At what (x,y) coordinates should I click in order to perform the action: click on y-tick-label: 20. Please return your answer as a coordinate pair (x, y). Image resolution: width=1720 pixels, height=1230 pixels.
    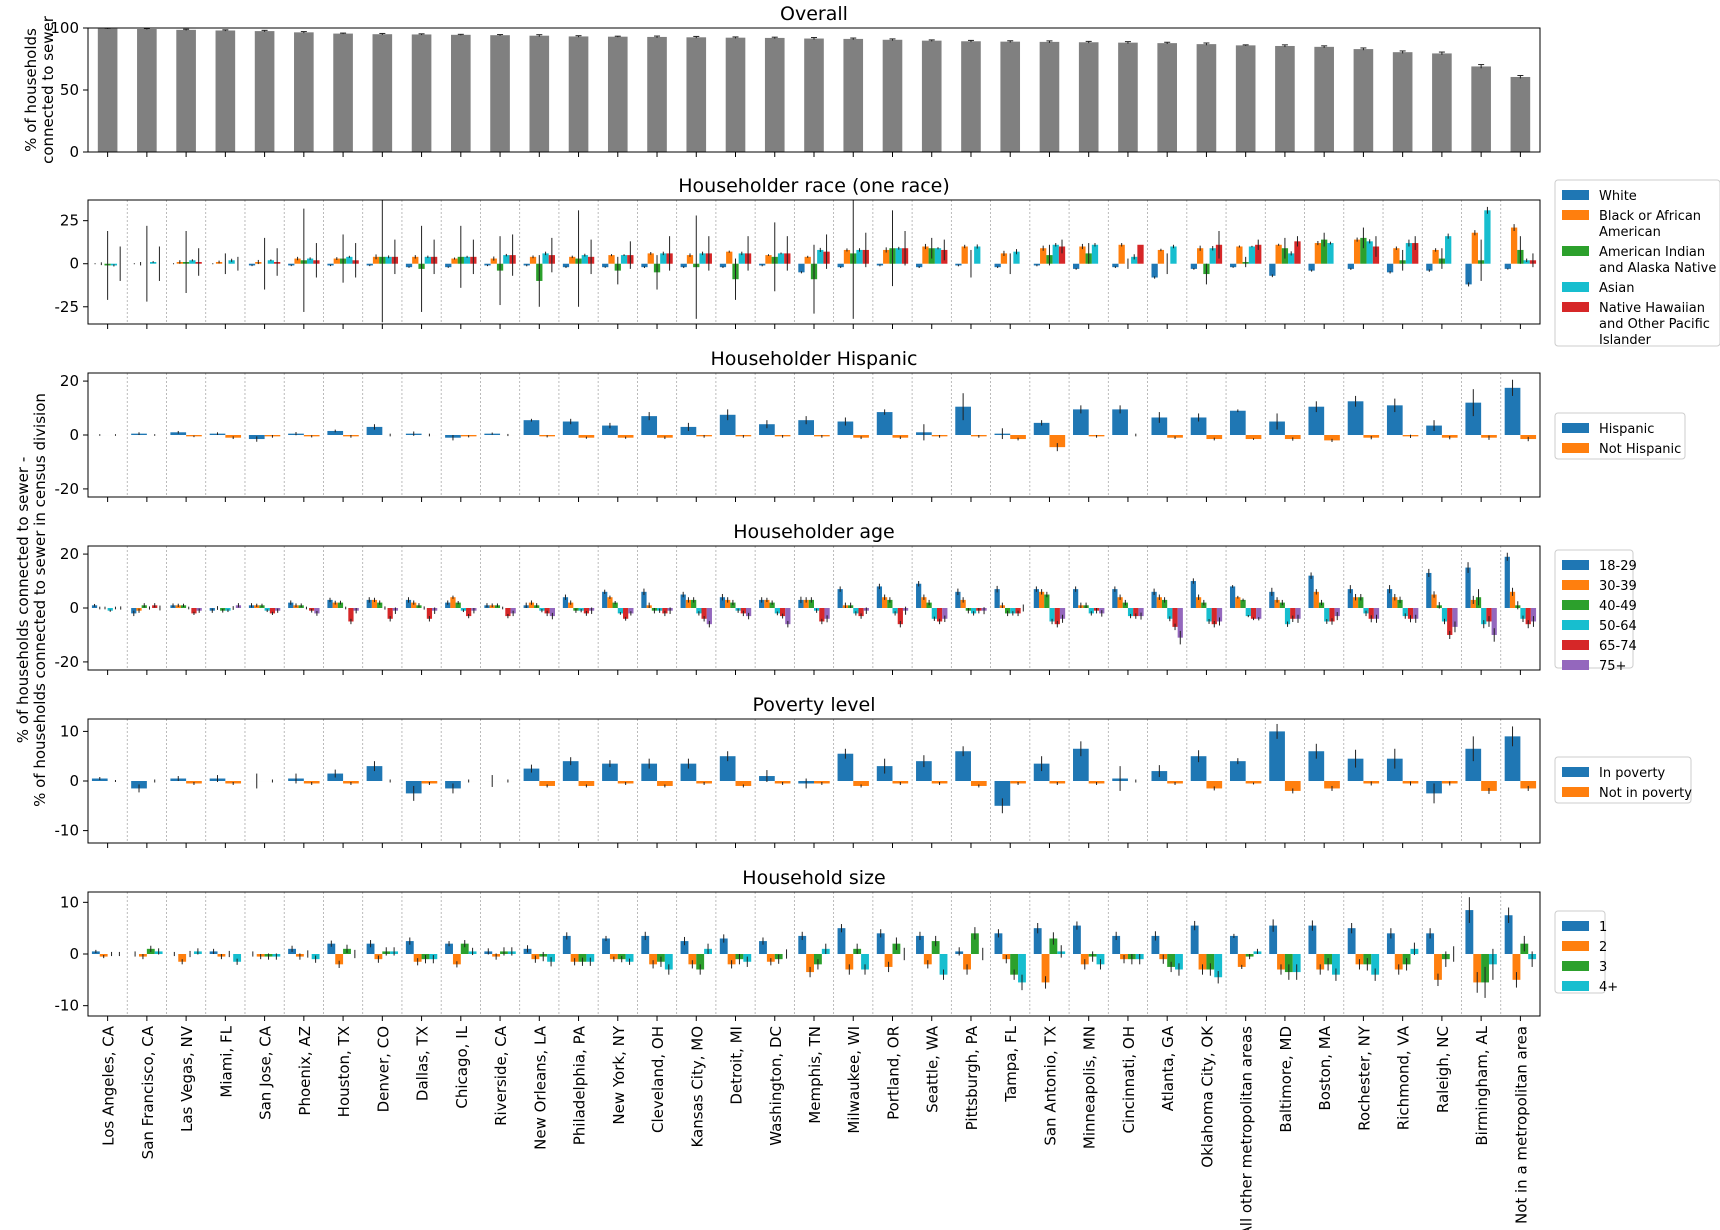
    Looking at the image, I should click on (69, 381).